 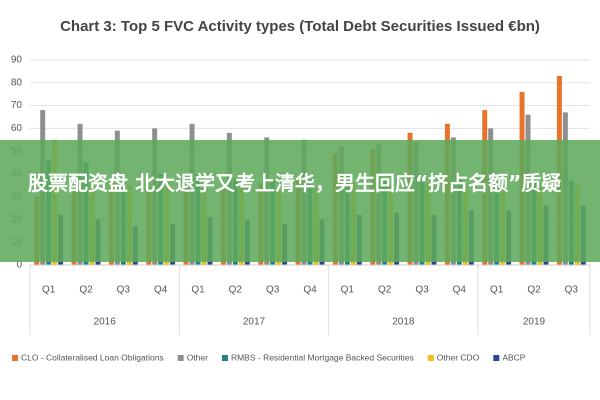 I want to click on y-tick-label: 60, so click(x=17, y=128).